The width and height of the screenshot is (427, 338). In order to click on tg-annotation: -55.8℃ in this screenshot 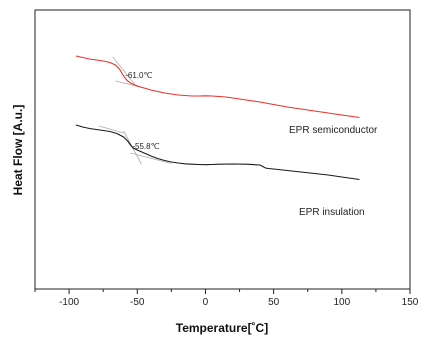, I will do `click(145, 146)`.